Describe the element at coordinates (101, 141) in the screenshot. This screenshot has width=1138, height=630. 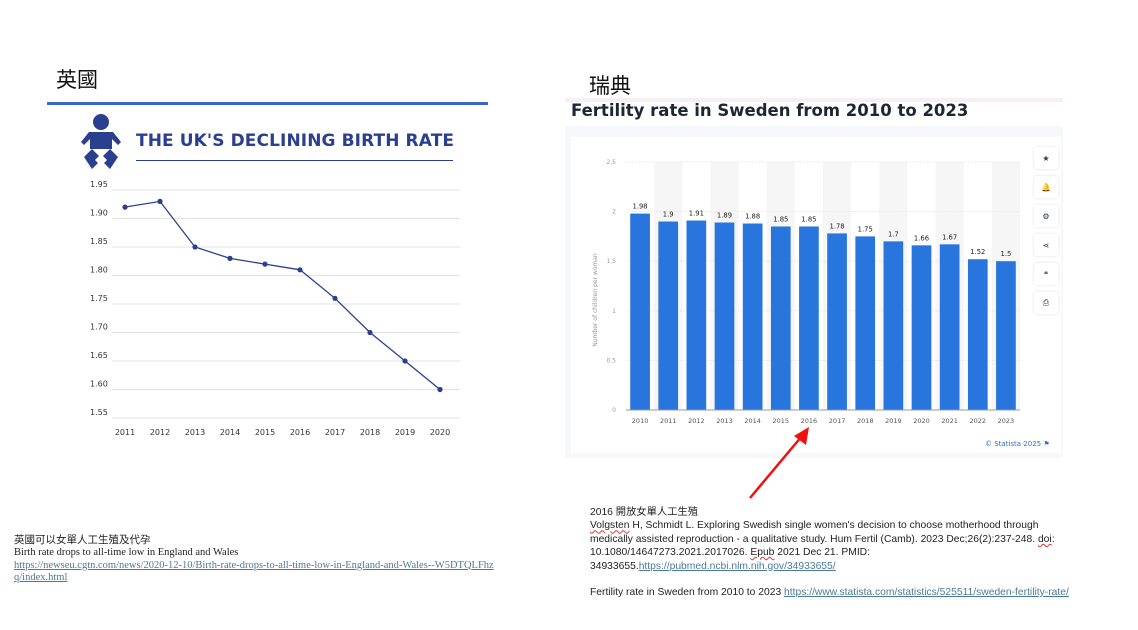
I see `baby-icon` at that location.